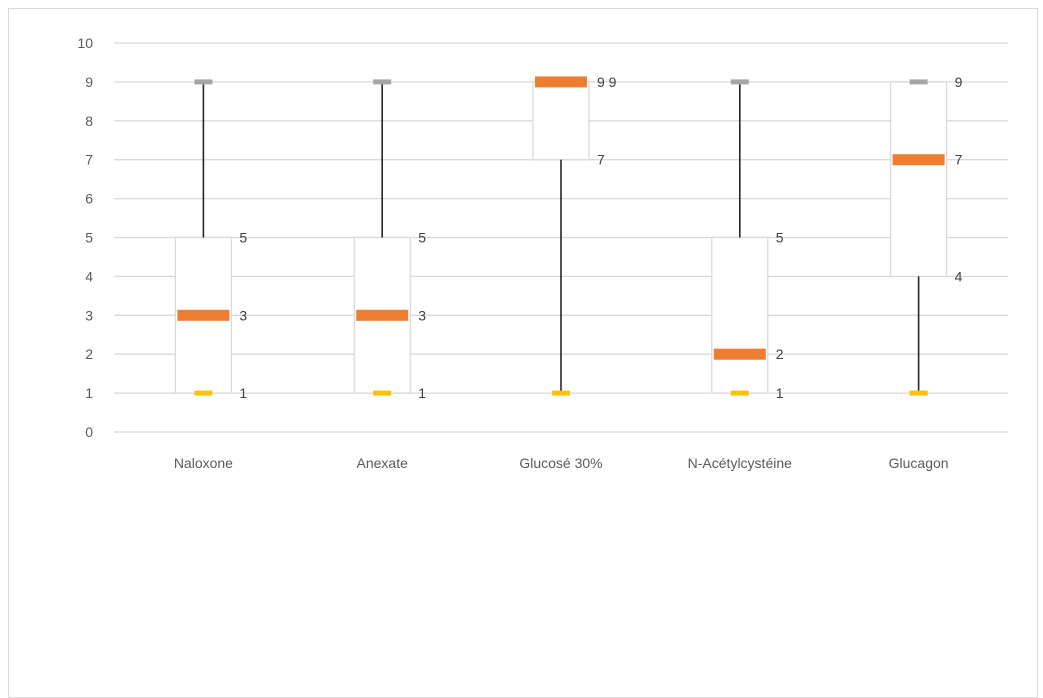 The height and width of the screenshot is (698, 1043). Describe the element at coordinates (89, 82) in the screenshot. I see `y-tick-label: 9` at that location.